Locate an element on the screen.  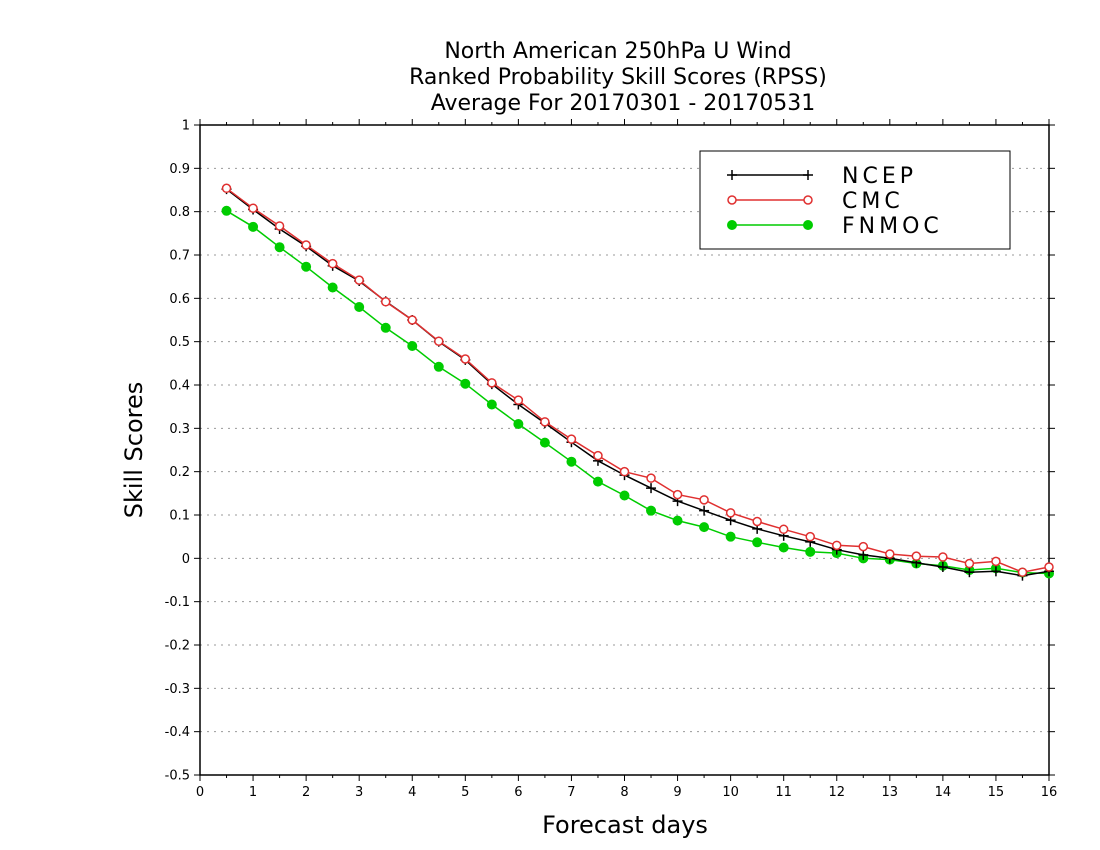
legend-label-fnmoc: FNMOC is located at coordinates (892, 226).